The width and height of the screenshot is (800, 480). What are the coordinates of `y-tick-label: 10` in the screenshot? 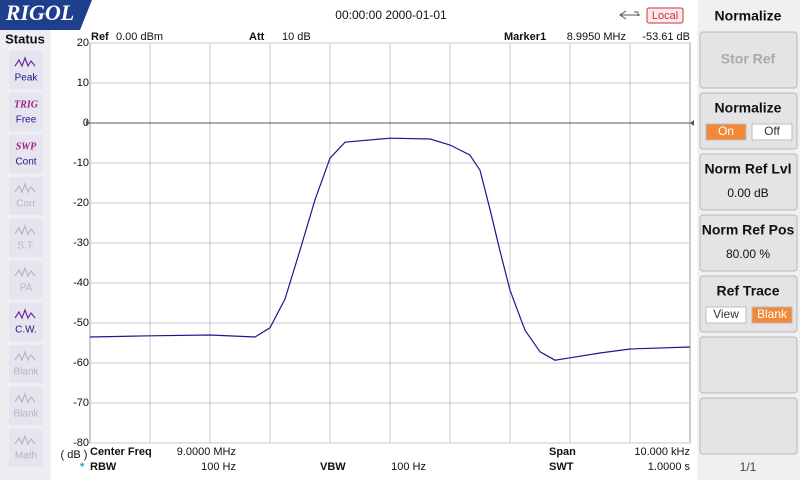 It's located at (83, 83).